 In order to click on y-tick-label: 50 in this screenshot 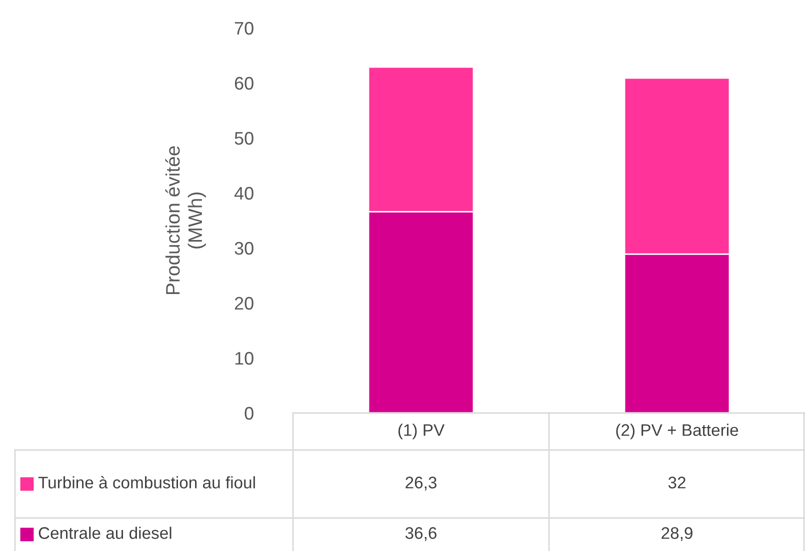, I will do `click(244, 138)`.